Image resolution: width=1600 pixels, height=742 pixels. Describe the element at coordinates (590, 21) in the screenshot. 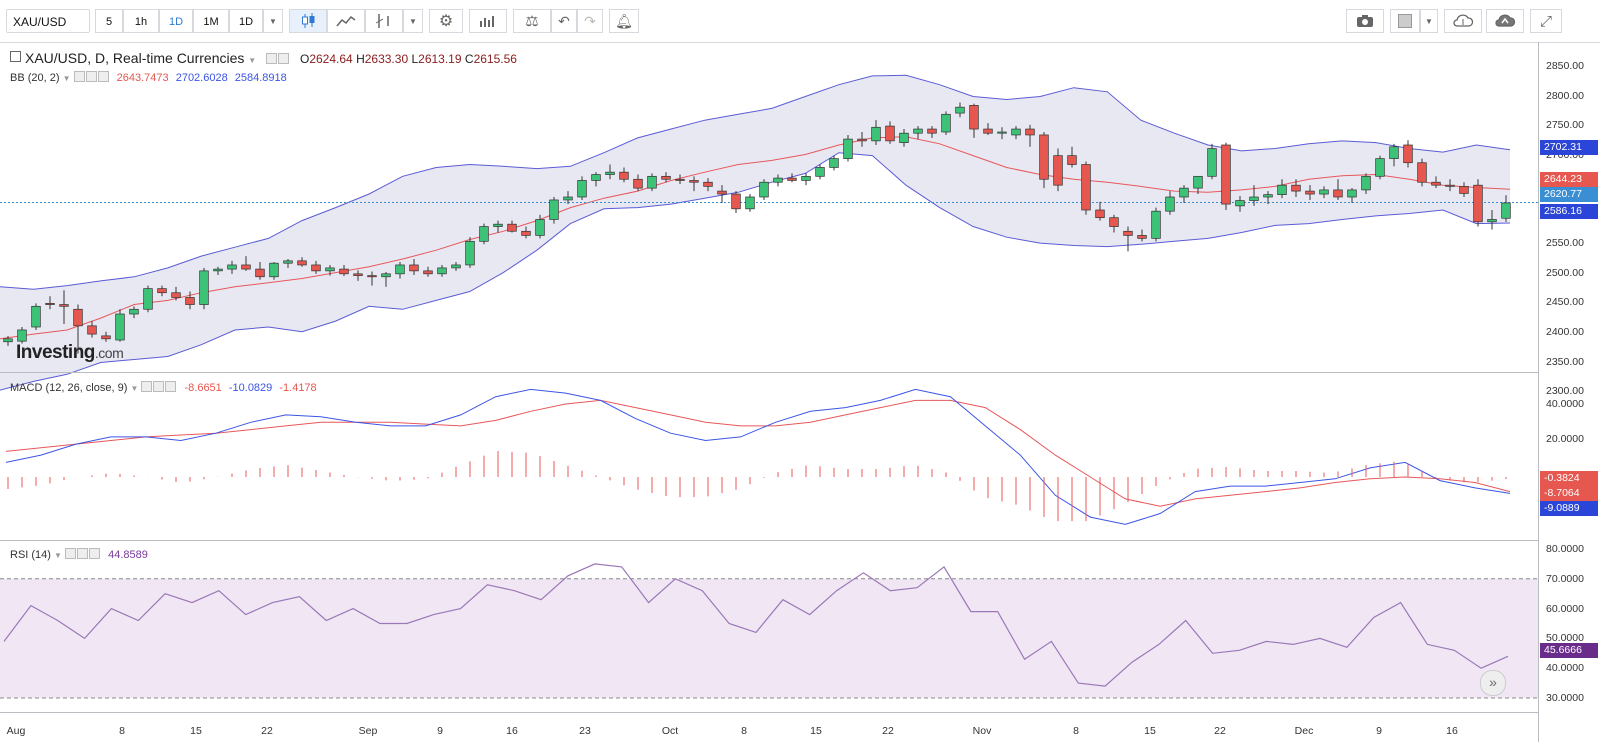

I see `redo-button: ↷` at that location.